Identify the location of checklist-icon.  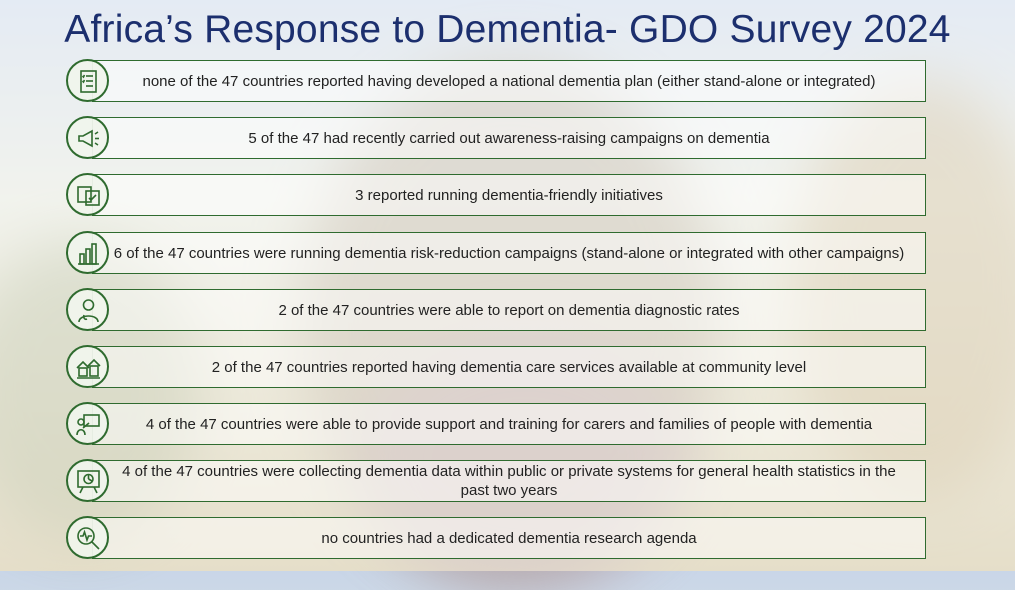
(87, 80).